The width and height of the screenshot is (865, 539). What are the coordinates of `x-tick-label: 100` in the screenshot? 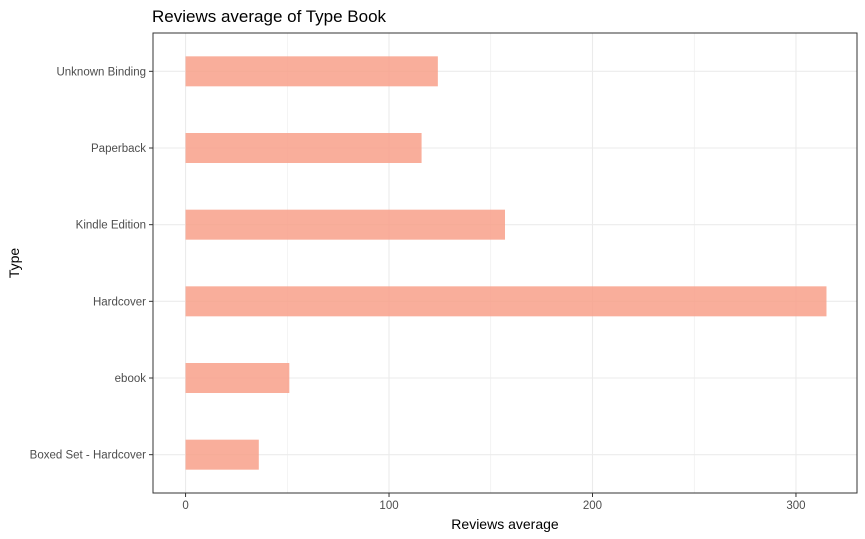 It's located at (388, 506).